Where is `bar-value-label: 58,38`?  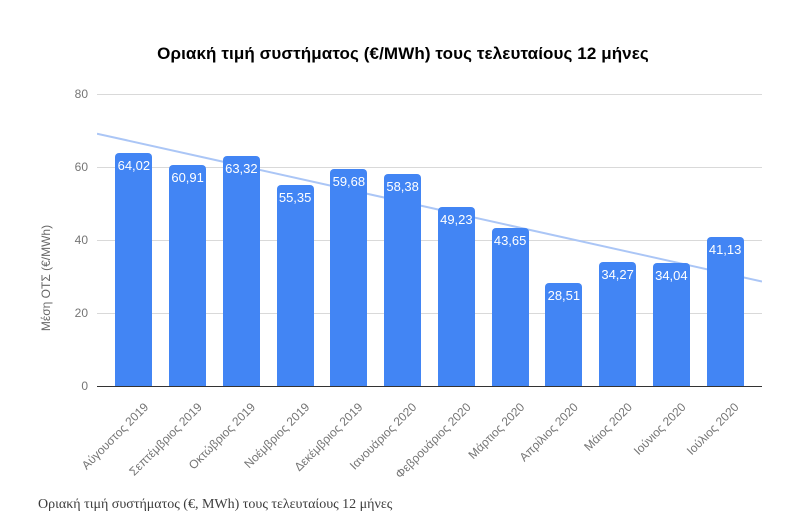
bar-value-label: 58,38 is located at coordinates (402, 186).